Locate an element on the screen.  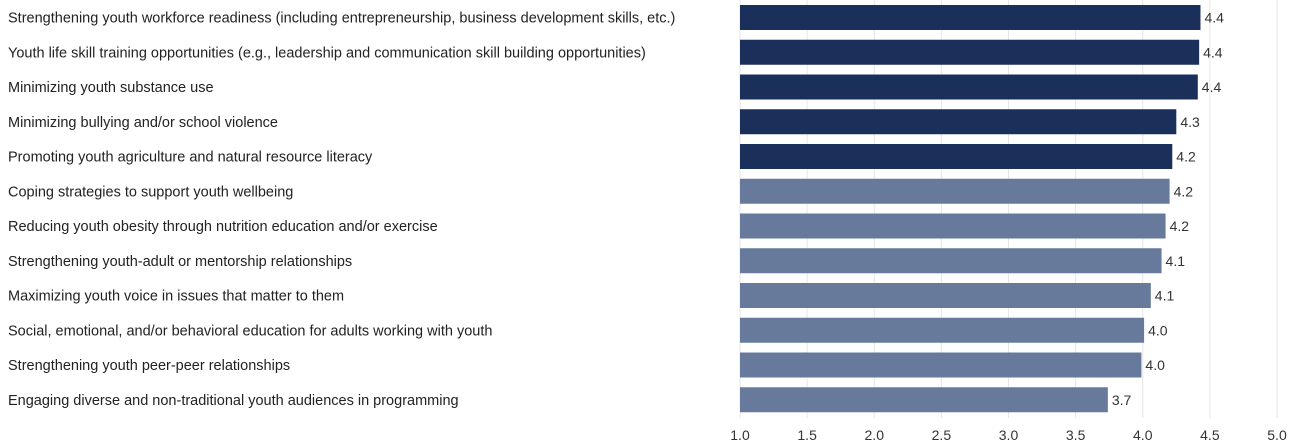
value-labels: 4.4 4.4 4.4 4.3 4.2 4.2 4.2 4.1 4.1 4.0 4.0 3.7 is located at coordinates (1168, 209).